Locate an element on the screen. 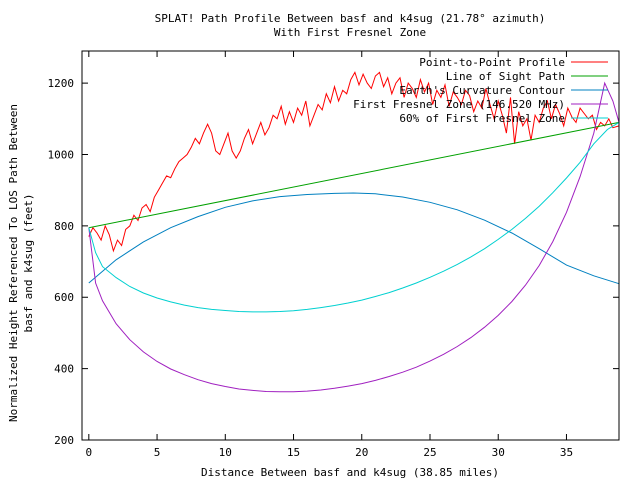  x-tick-label: 5 is located at coordinates (157, 452).